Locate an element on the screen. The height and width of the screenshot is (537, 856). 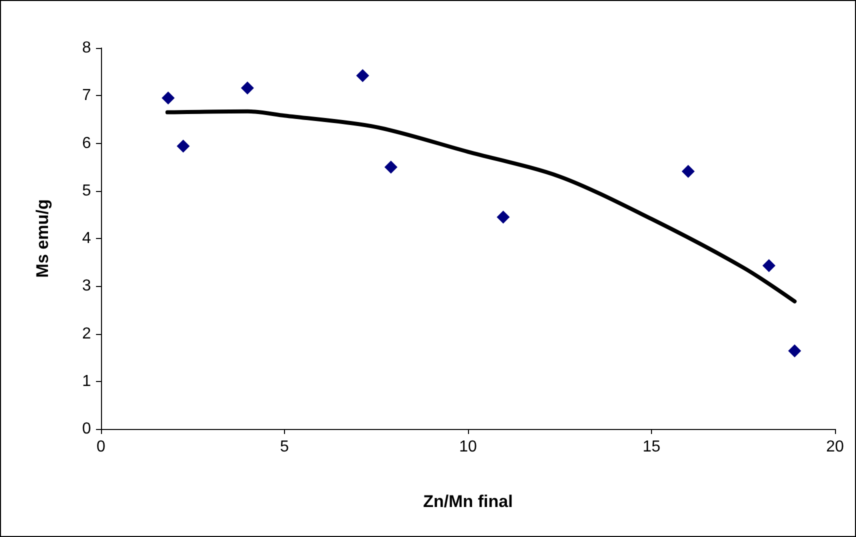
y-tick-label: 3 is located at coordinates (87, 286).